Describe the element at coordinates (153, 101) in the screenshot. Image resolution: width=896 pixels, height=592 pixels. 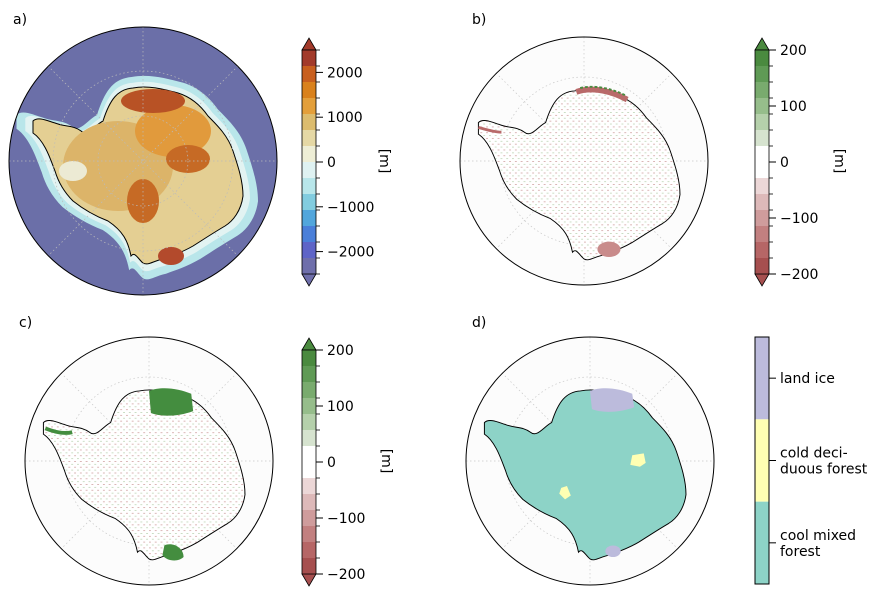
I see `panel-a-peak-north` at that location.